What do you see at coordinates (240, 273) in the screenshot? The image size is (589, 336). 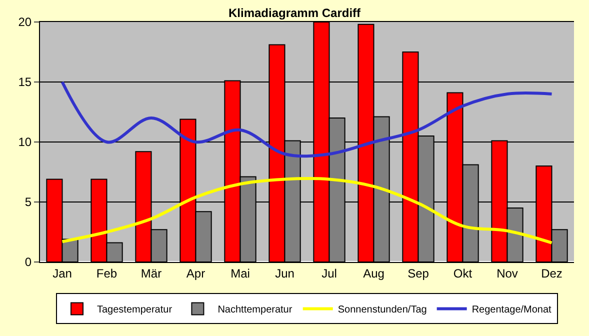 I see `x-tick-label: Mai` at bounding box center [240, 273].